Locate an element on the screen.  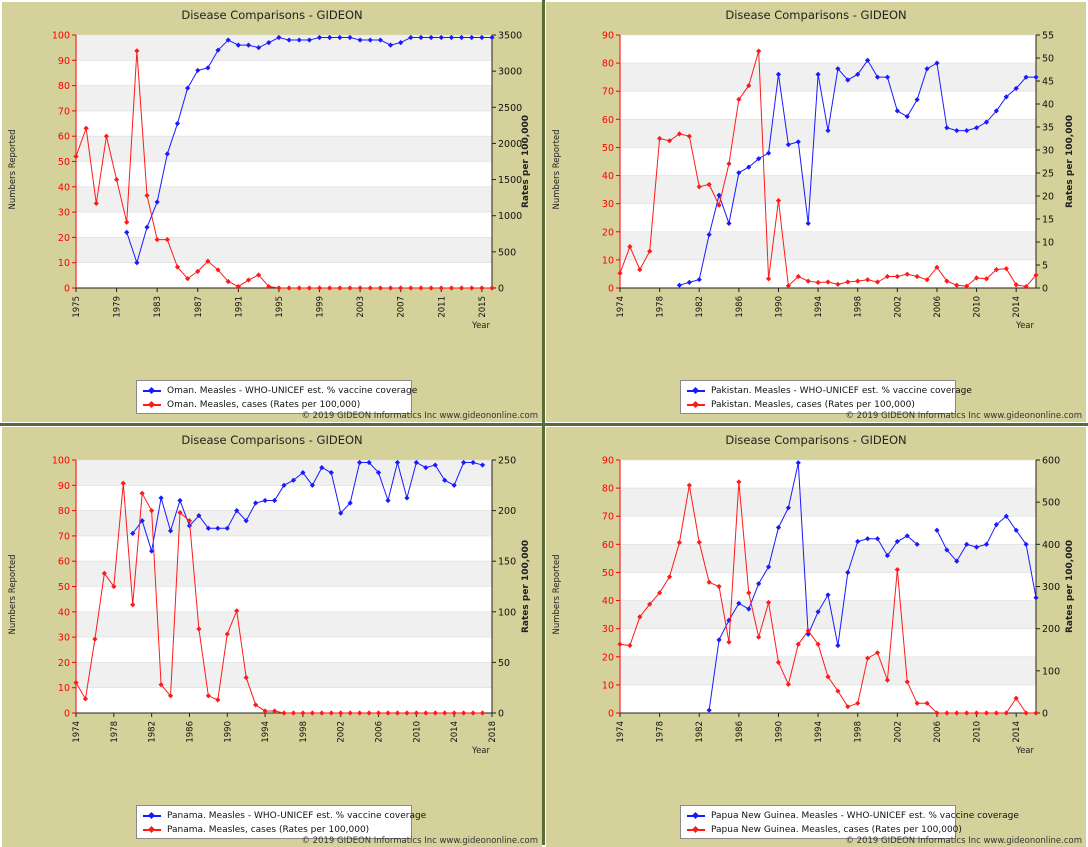
legend-item: Oman. Measles, cases (Rates per 100,000) is located at coordinates (251, 405).